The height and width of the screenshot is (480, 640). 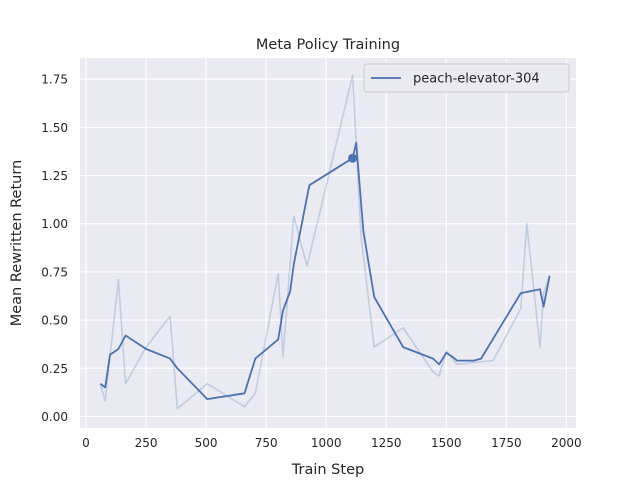 I want to click on x-tick-label: 500, so click(x=206, y=443).